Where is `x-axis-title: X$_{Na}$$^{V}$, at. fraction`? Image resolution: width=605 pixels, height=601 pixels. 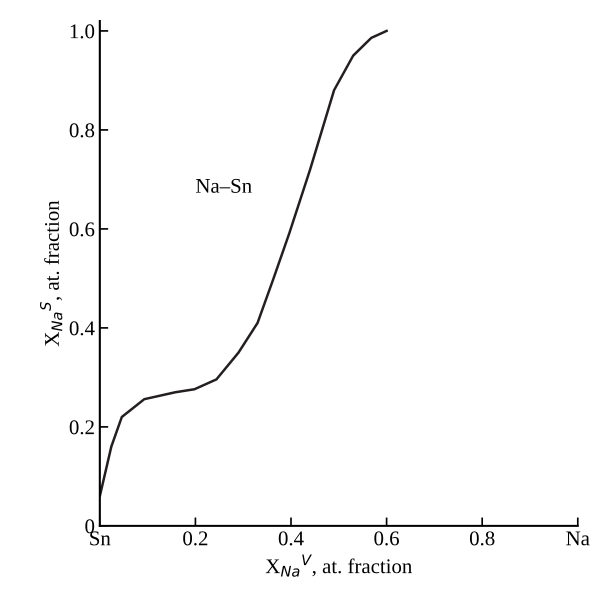 x-axis-title: X$_{Na}$$^{V}$, at. fraction is located at coordinates (339, 565).